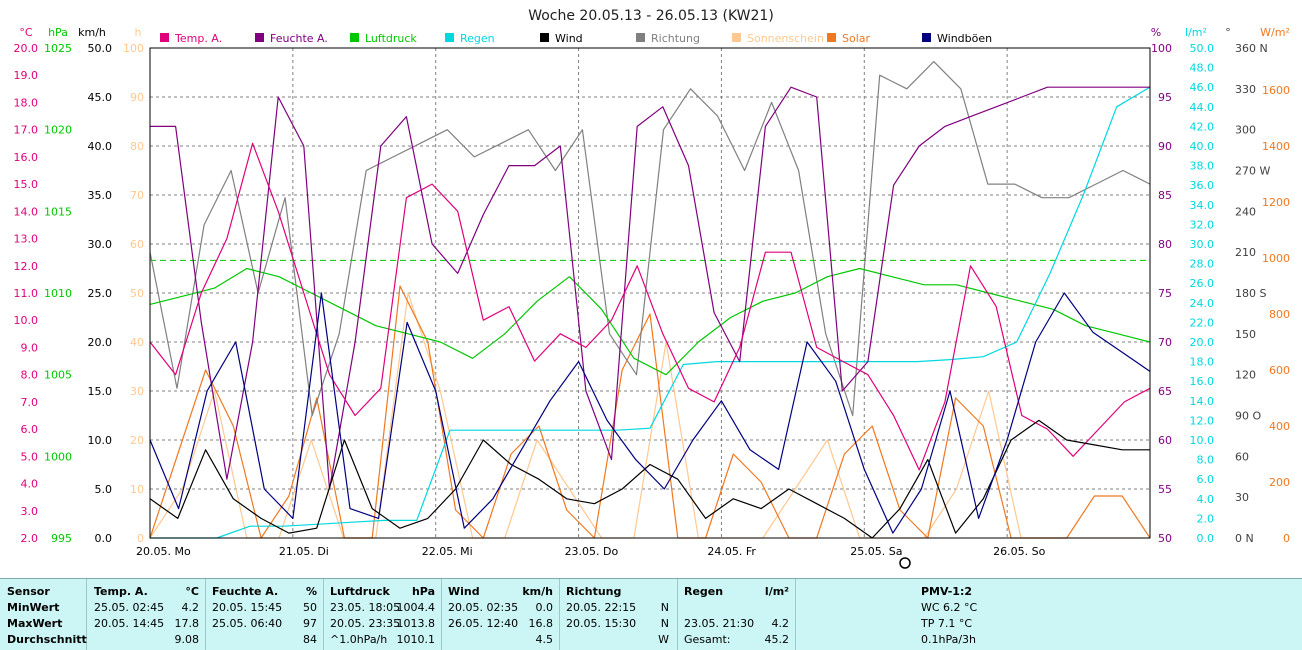 The image size is (1302, 650). I want to click on stats-temp-min-value: 4.2, so click(190, 607).